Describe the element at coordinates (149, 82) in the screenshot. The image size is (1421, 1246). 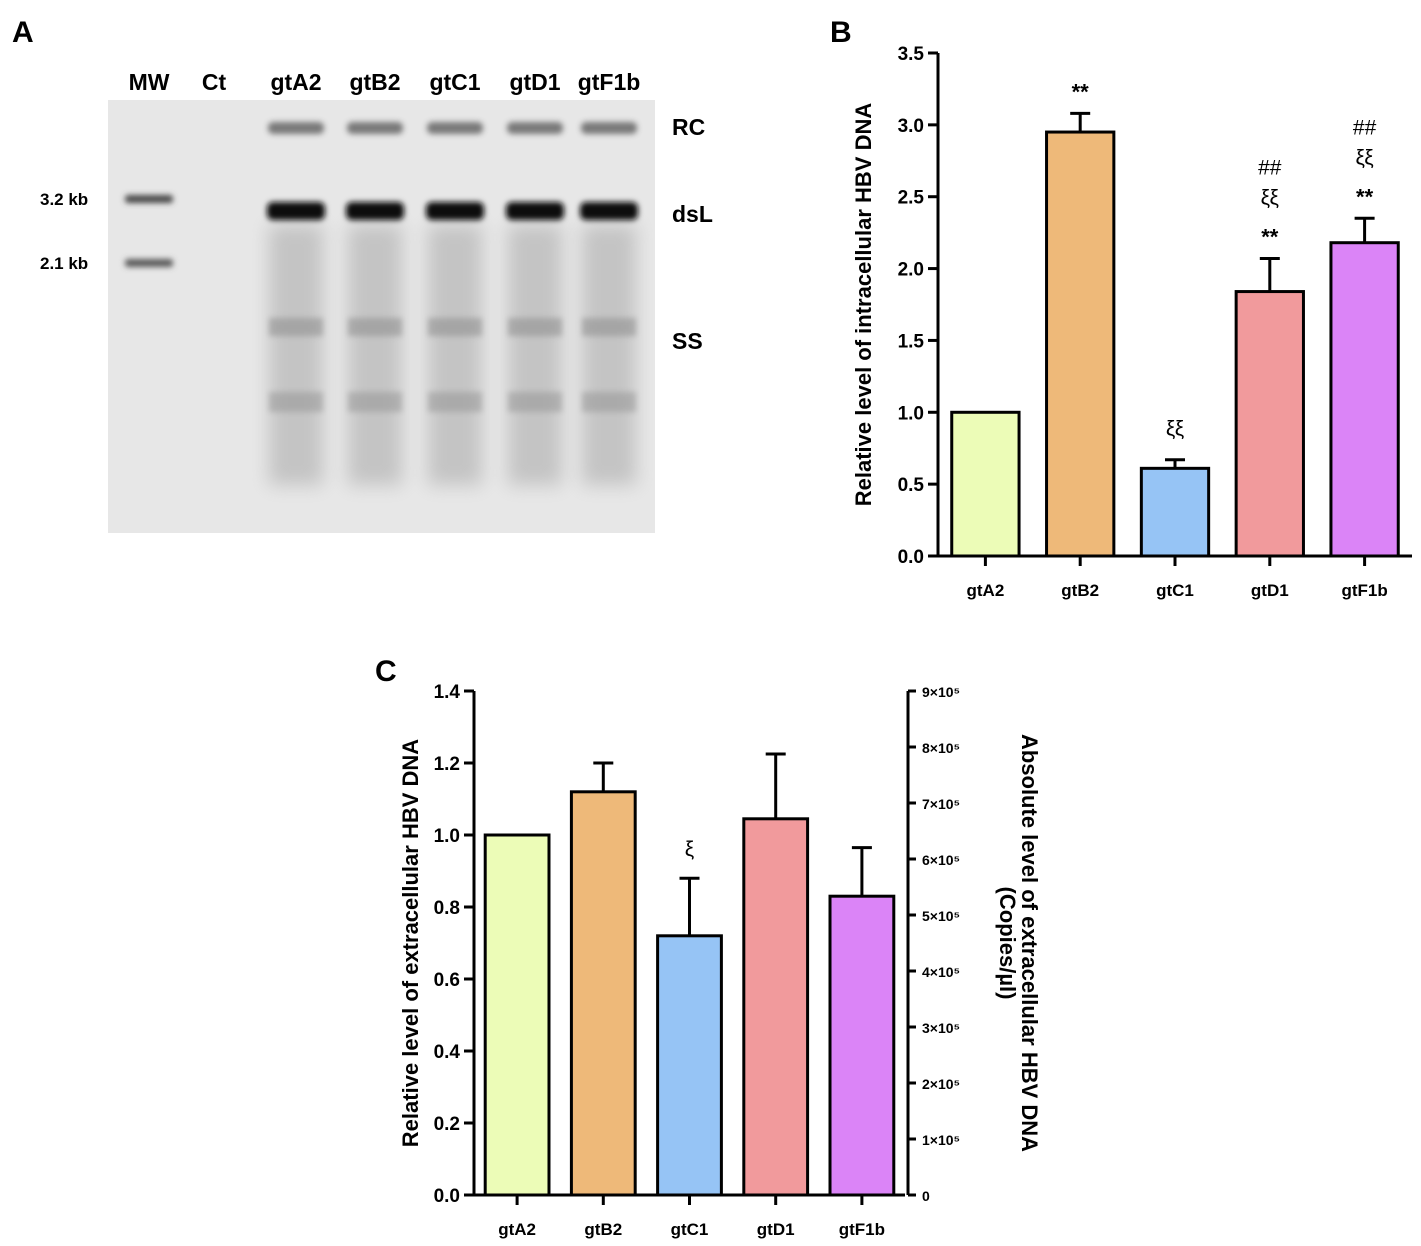
I see `gel-lane-label: MW` at that location.